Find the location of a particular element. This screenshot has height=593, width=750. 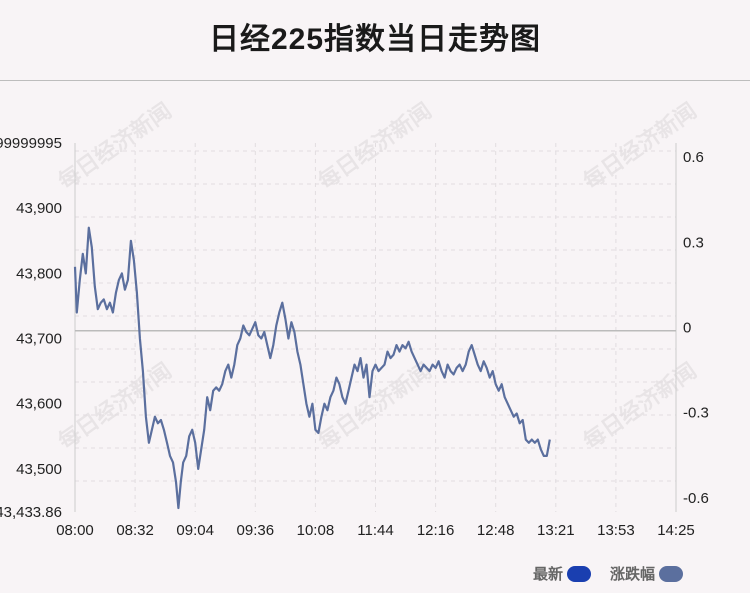

chart-title: 日经225指数当日走势图 is located at coordinates (375, 39).